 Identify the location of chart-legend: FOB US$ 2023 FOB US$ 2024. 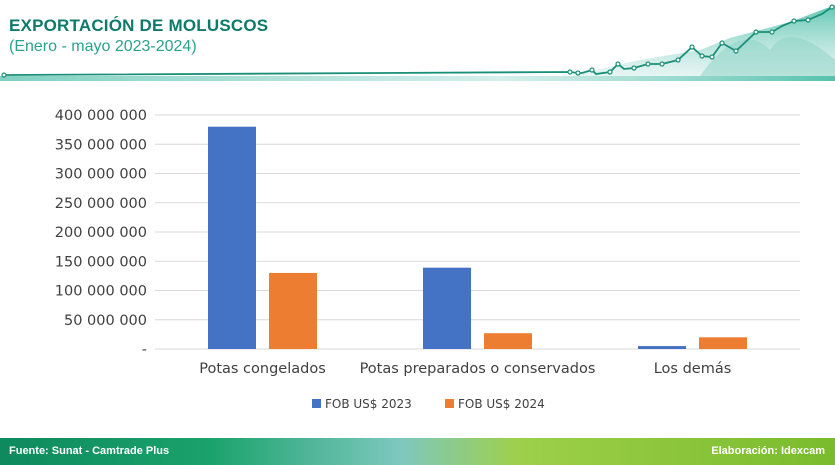
(428, 404).